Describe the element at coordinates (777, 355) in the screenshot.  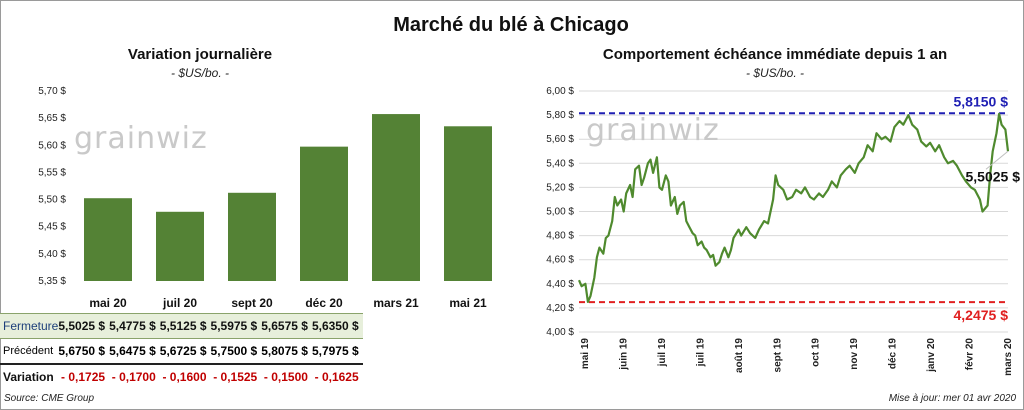
I see `x-tick-label: sept 19` at that location.